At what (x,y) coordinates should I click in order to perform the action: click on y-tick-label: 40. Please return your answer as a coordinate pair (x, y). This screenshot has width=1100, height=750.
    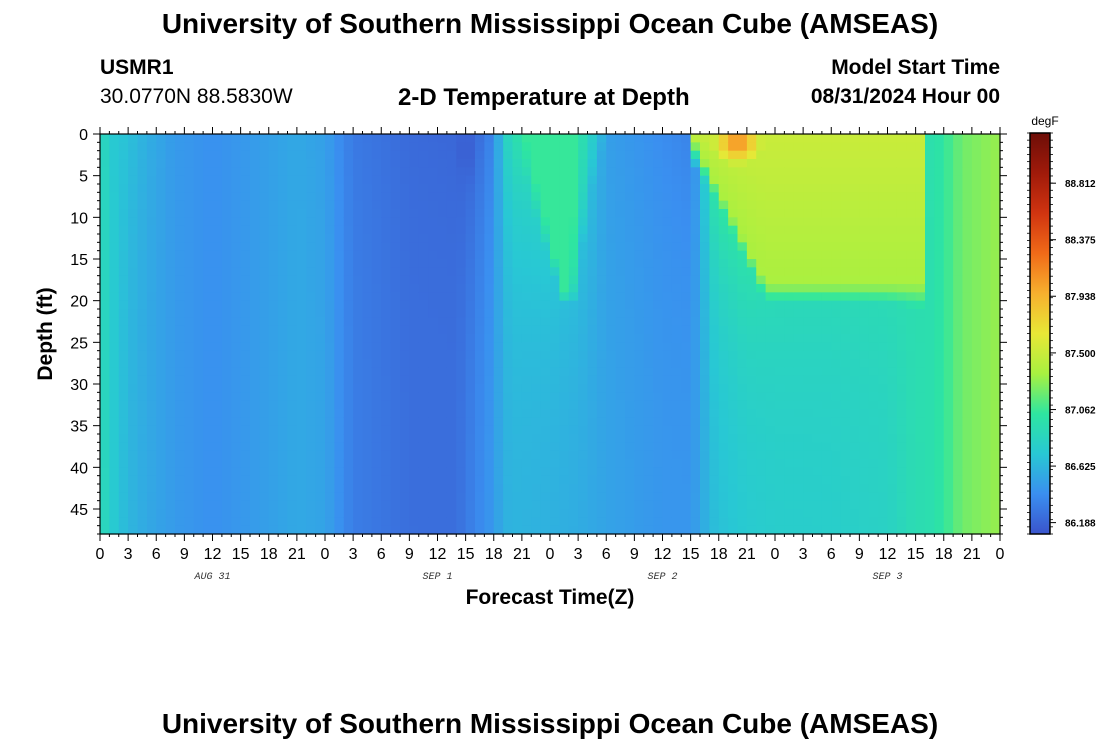
    Looking at the image, I should click on (79, 468).